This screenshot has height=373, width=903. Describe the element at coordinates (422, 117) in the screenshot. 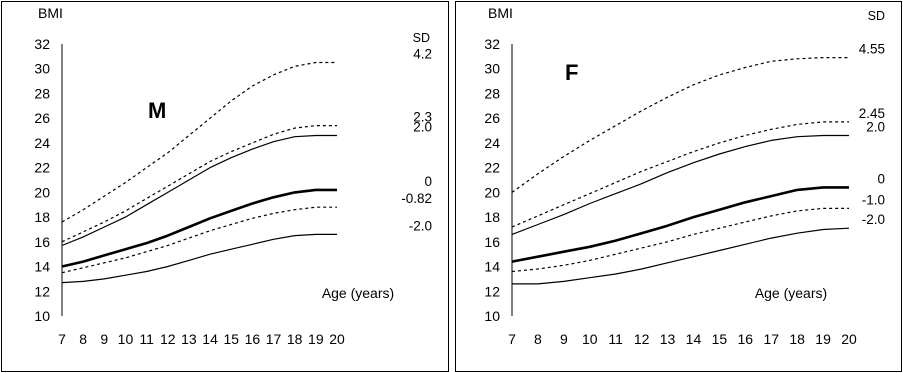

I see `sd-curve-label: 2.3` at that location.